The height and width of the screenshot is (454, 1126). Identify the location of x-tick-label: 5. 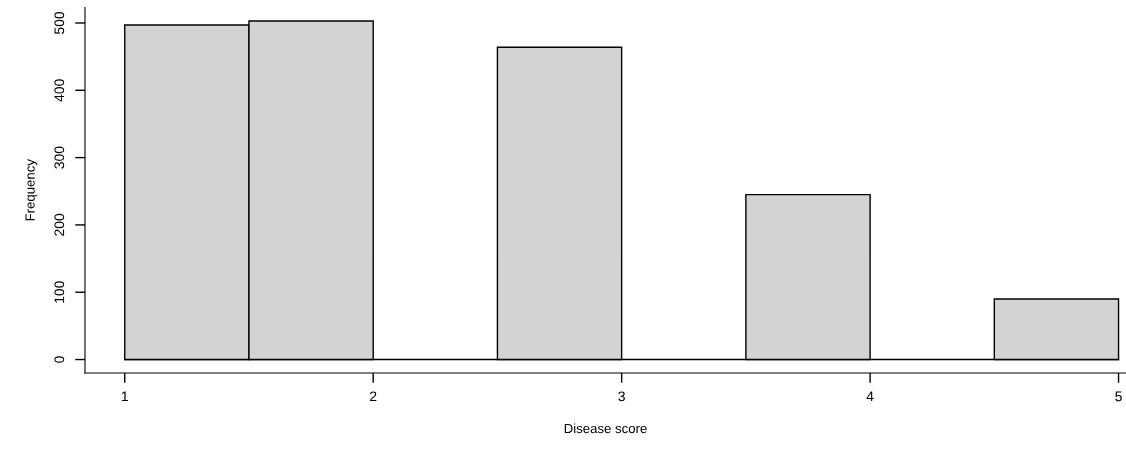
(1118, 396).